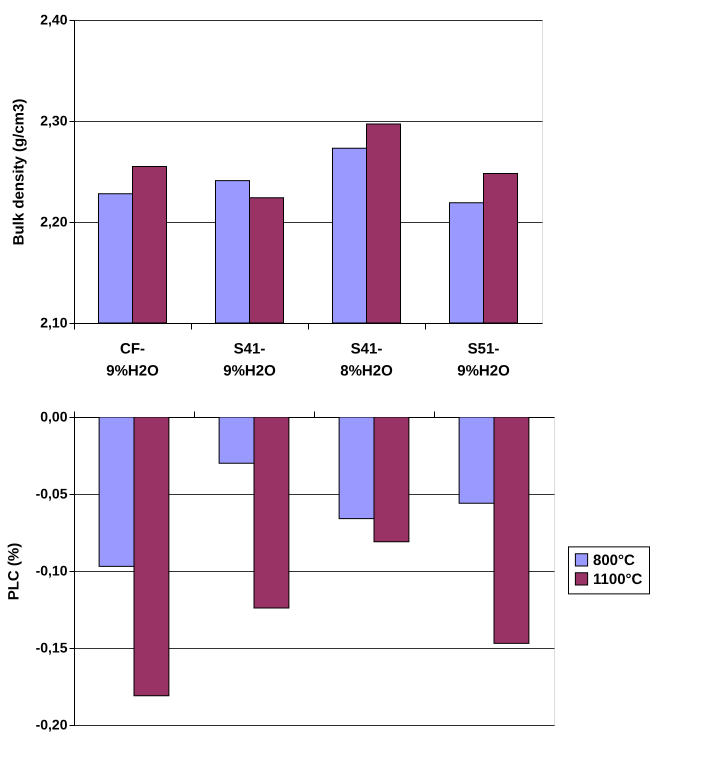 This screenshot has width=707, height=764. Describe the element at coordinates (54, 322) in the screenshot. I see `y-tick-label: 2,10` at that location.